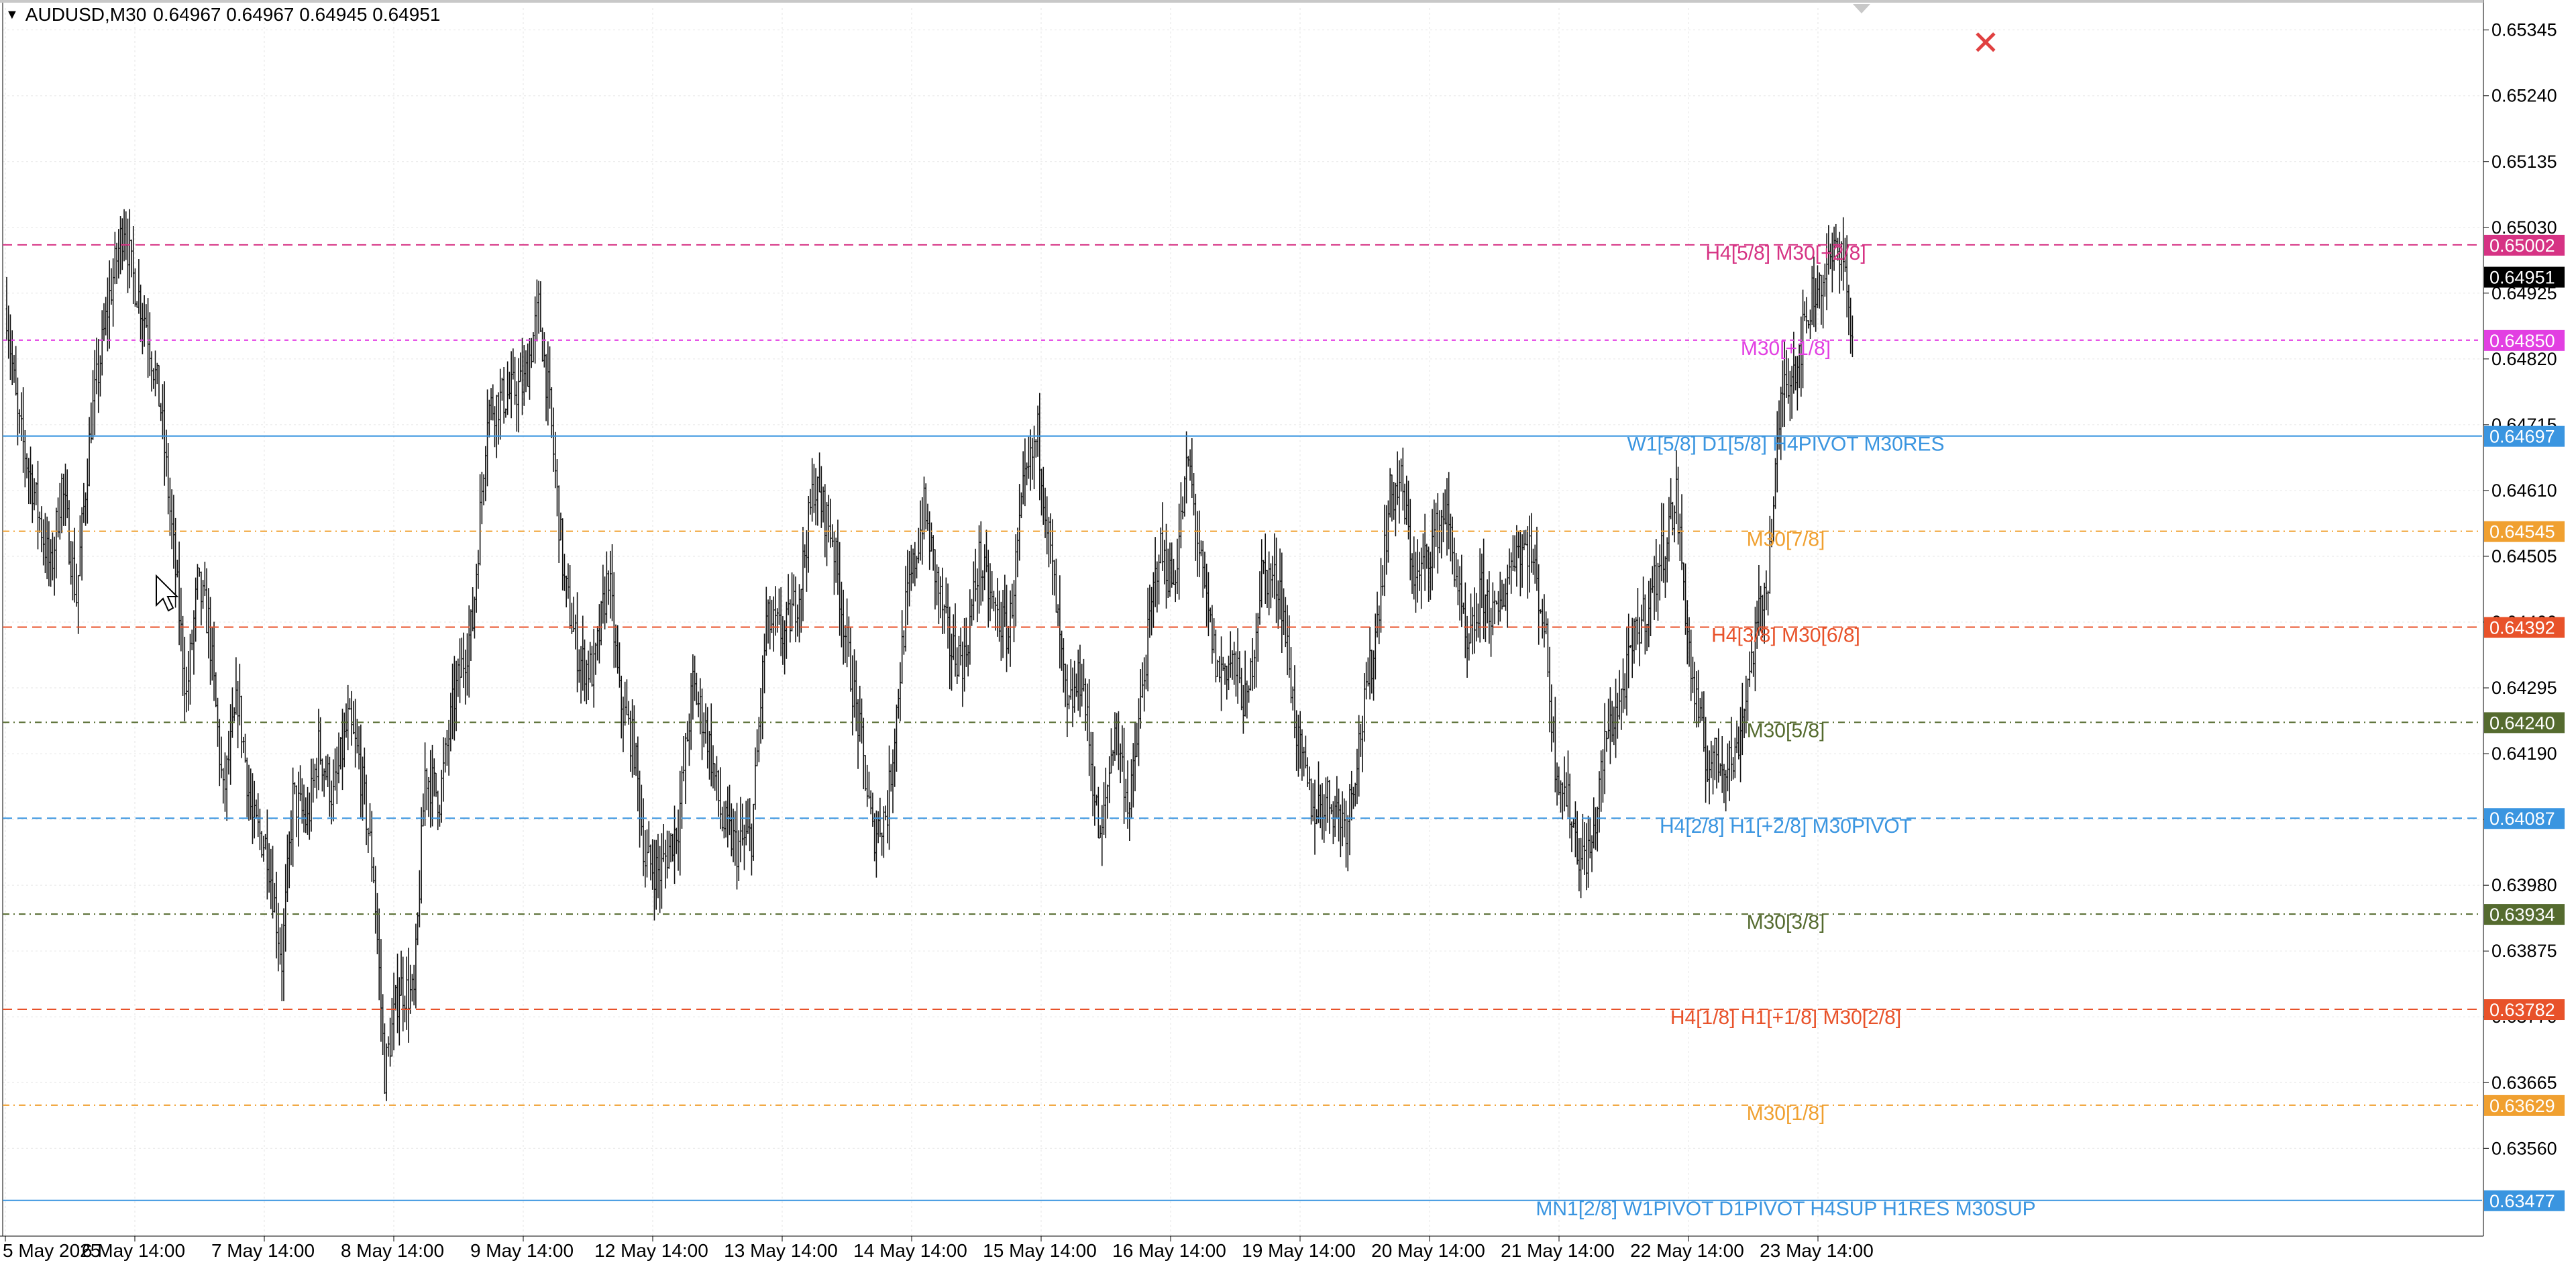 The image size is (2576, 1269). Describe the element at coordinates (2524, 359) in the screenshot. I see `y-tick-label: 0.64820` at that location.